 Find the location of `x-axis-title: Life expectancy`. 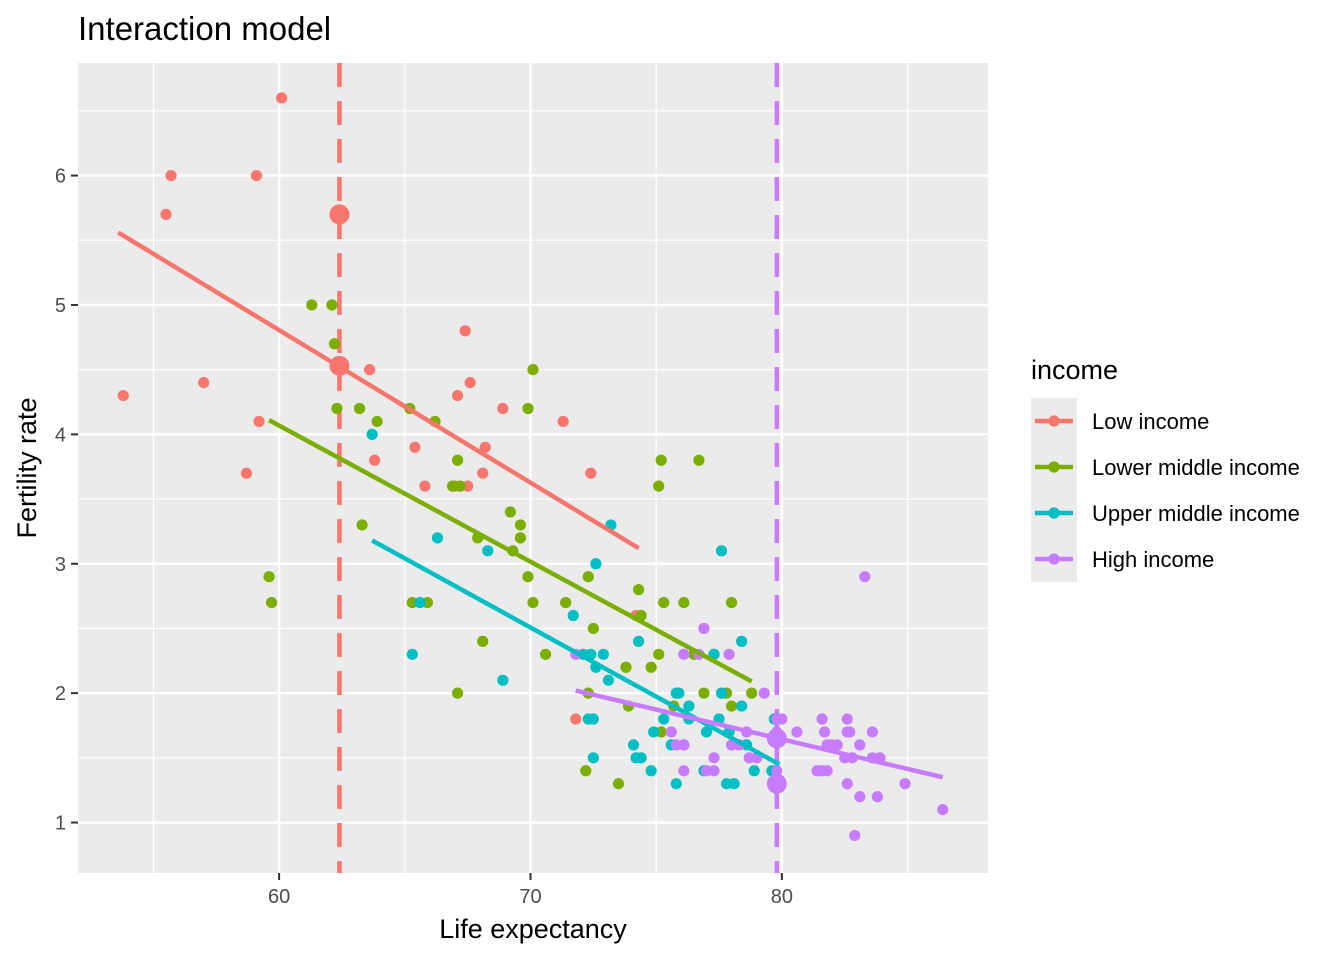

x-axis-title: Life expectancy is located at coordinates (533, 929).